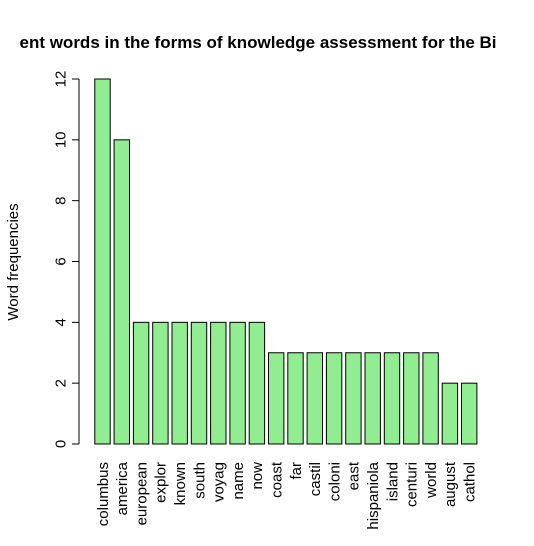  Describe the element at coordinates (296, 471) in the screenshot. I see `x-tick-label: far` at that location.